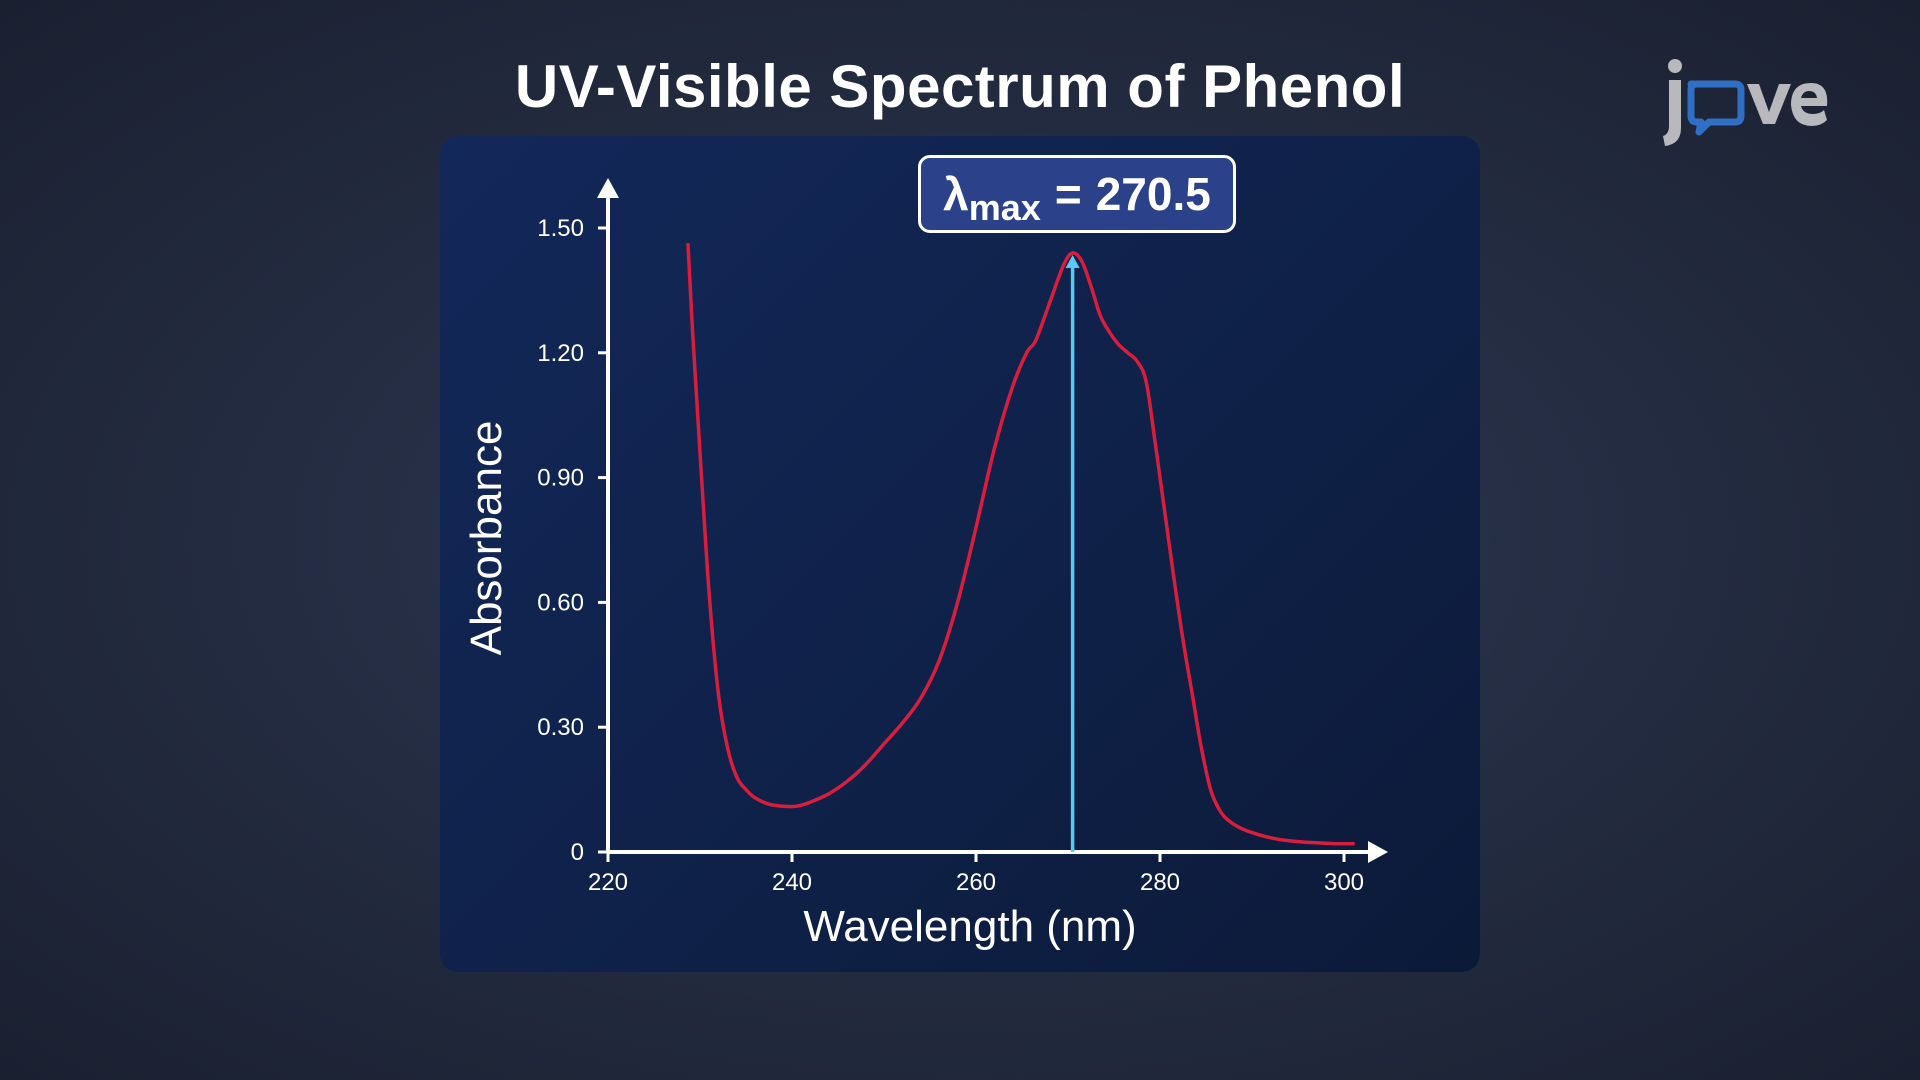 Image resolution: width=1920 pixels, height=1080 pixels. What do you see at coordinates (608, 882) in the screenshot?
I see `x-tick-label: 220` at bounding box center [608, 882].